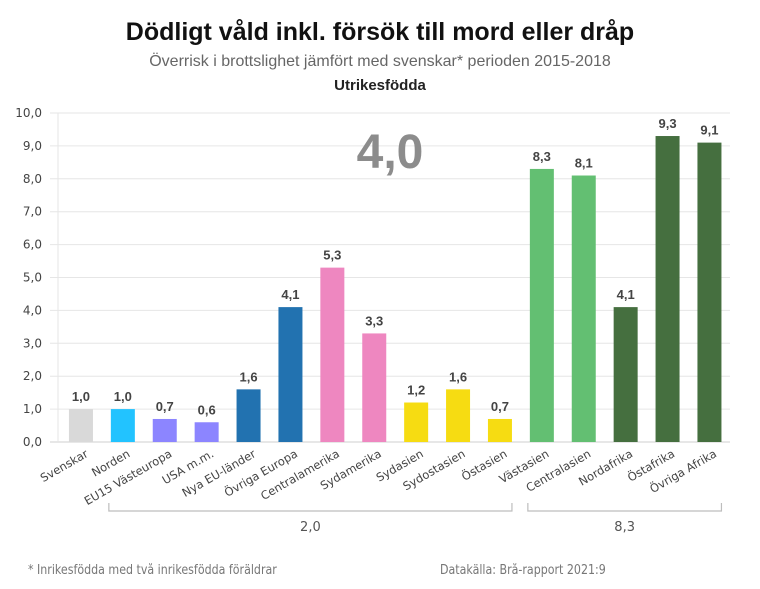 This screenshot has height=589, width=760. What do you see at coordinates (682, 470) in the screenshot?
I see `x-tick-label: Övriga Afrika` at bounding box center [682, 470].